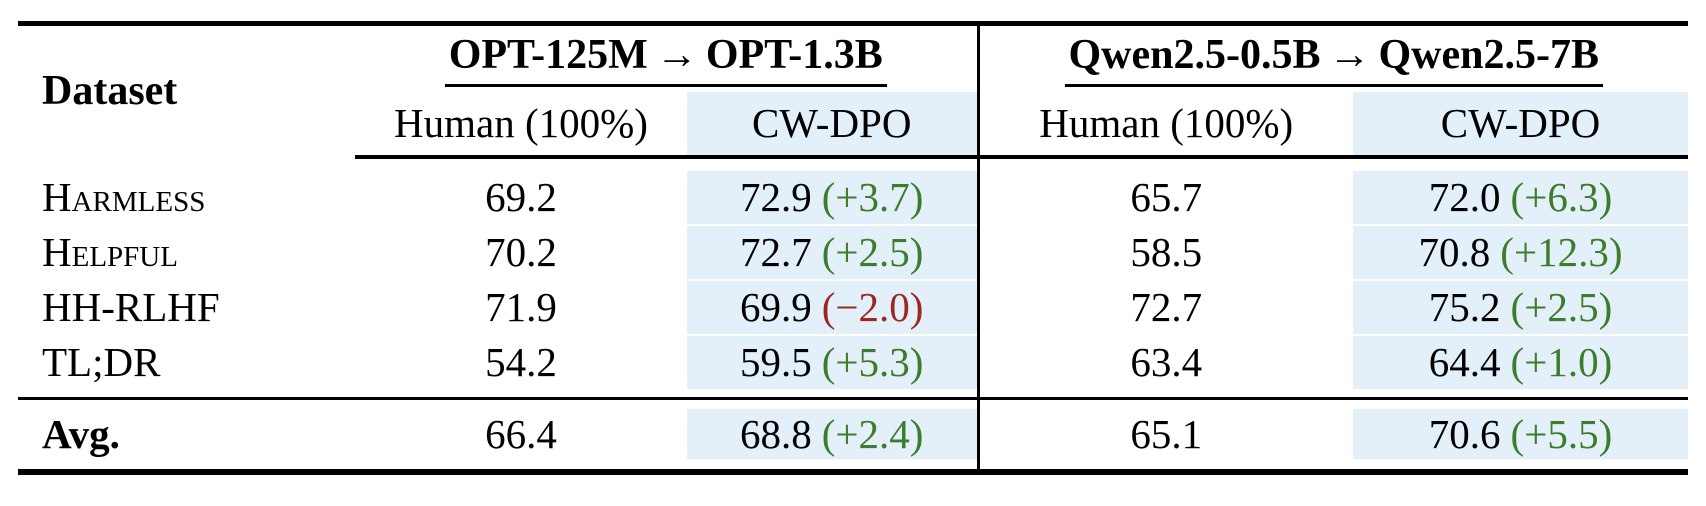 This screenshot has width=1706, height=506. I want to click on row-label: Helpful, so click(110, 252).